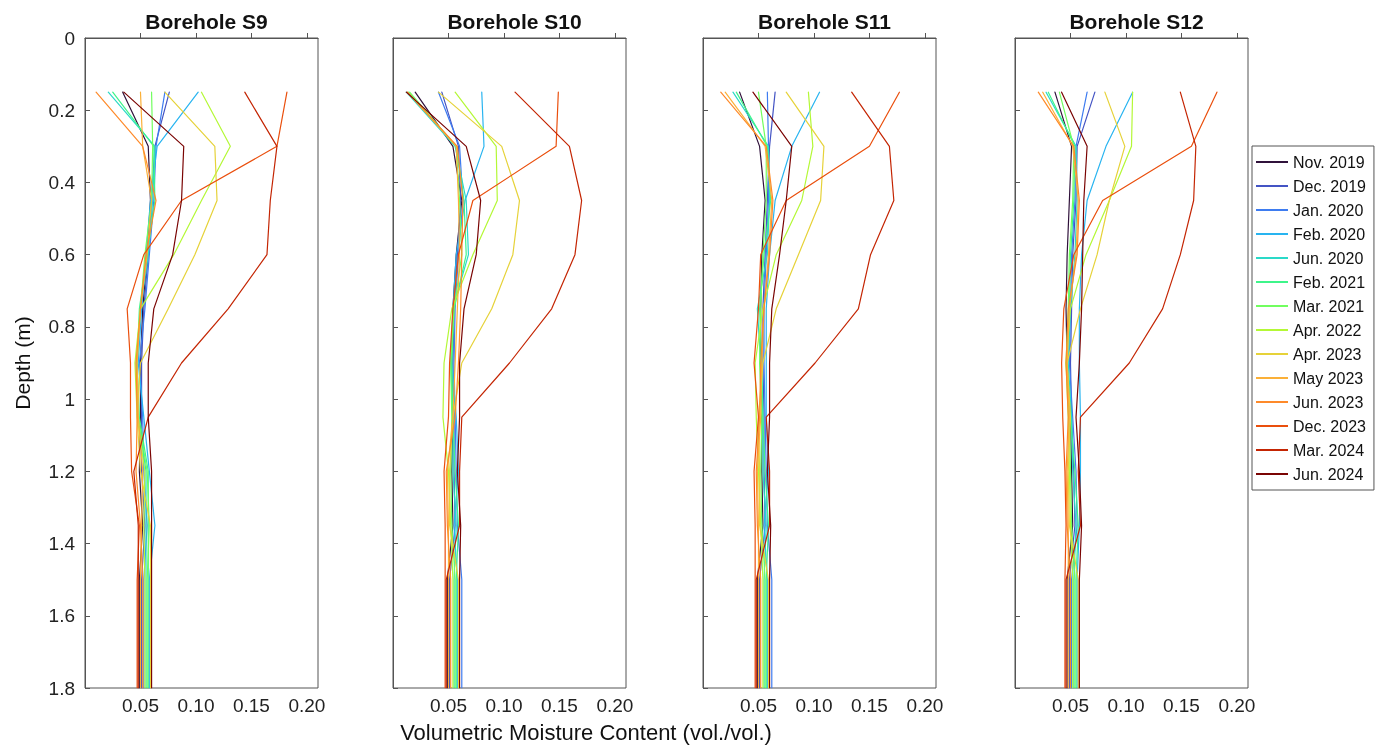  What do you see at coordinates (61, 471) in the screenshot?
I see `y-tick-label: 1.2` at bounding box center [61, 471].